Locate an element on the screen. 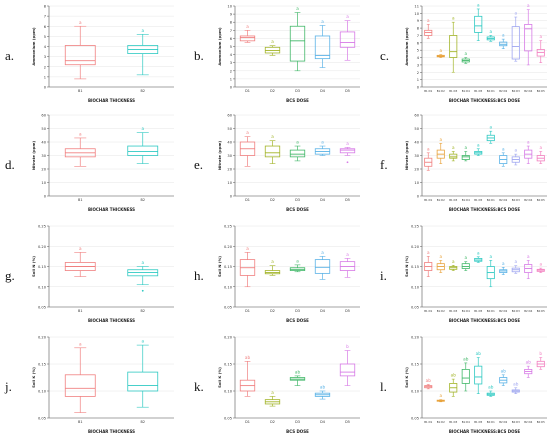 The width and height of the screenshot is (550, 443). y-tick-label: 6 is located at coordinates (231, 39).